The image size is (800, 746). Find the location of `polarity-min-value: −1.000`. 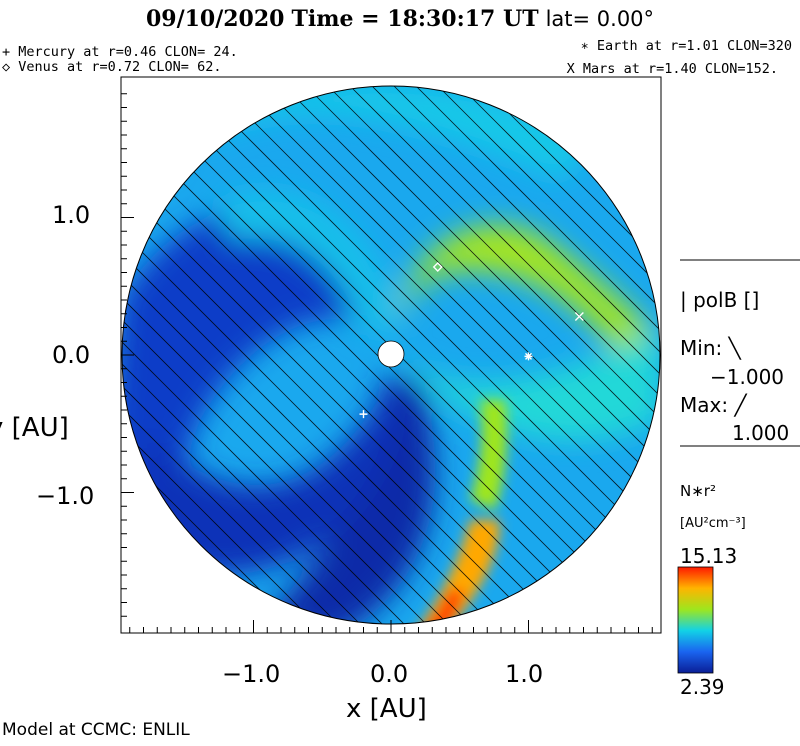

polarity-min-value: −1.000 is located at coordinates (747, 377).